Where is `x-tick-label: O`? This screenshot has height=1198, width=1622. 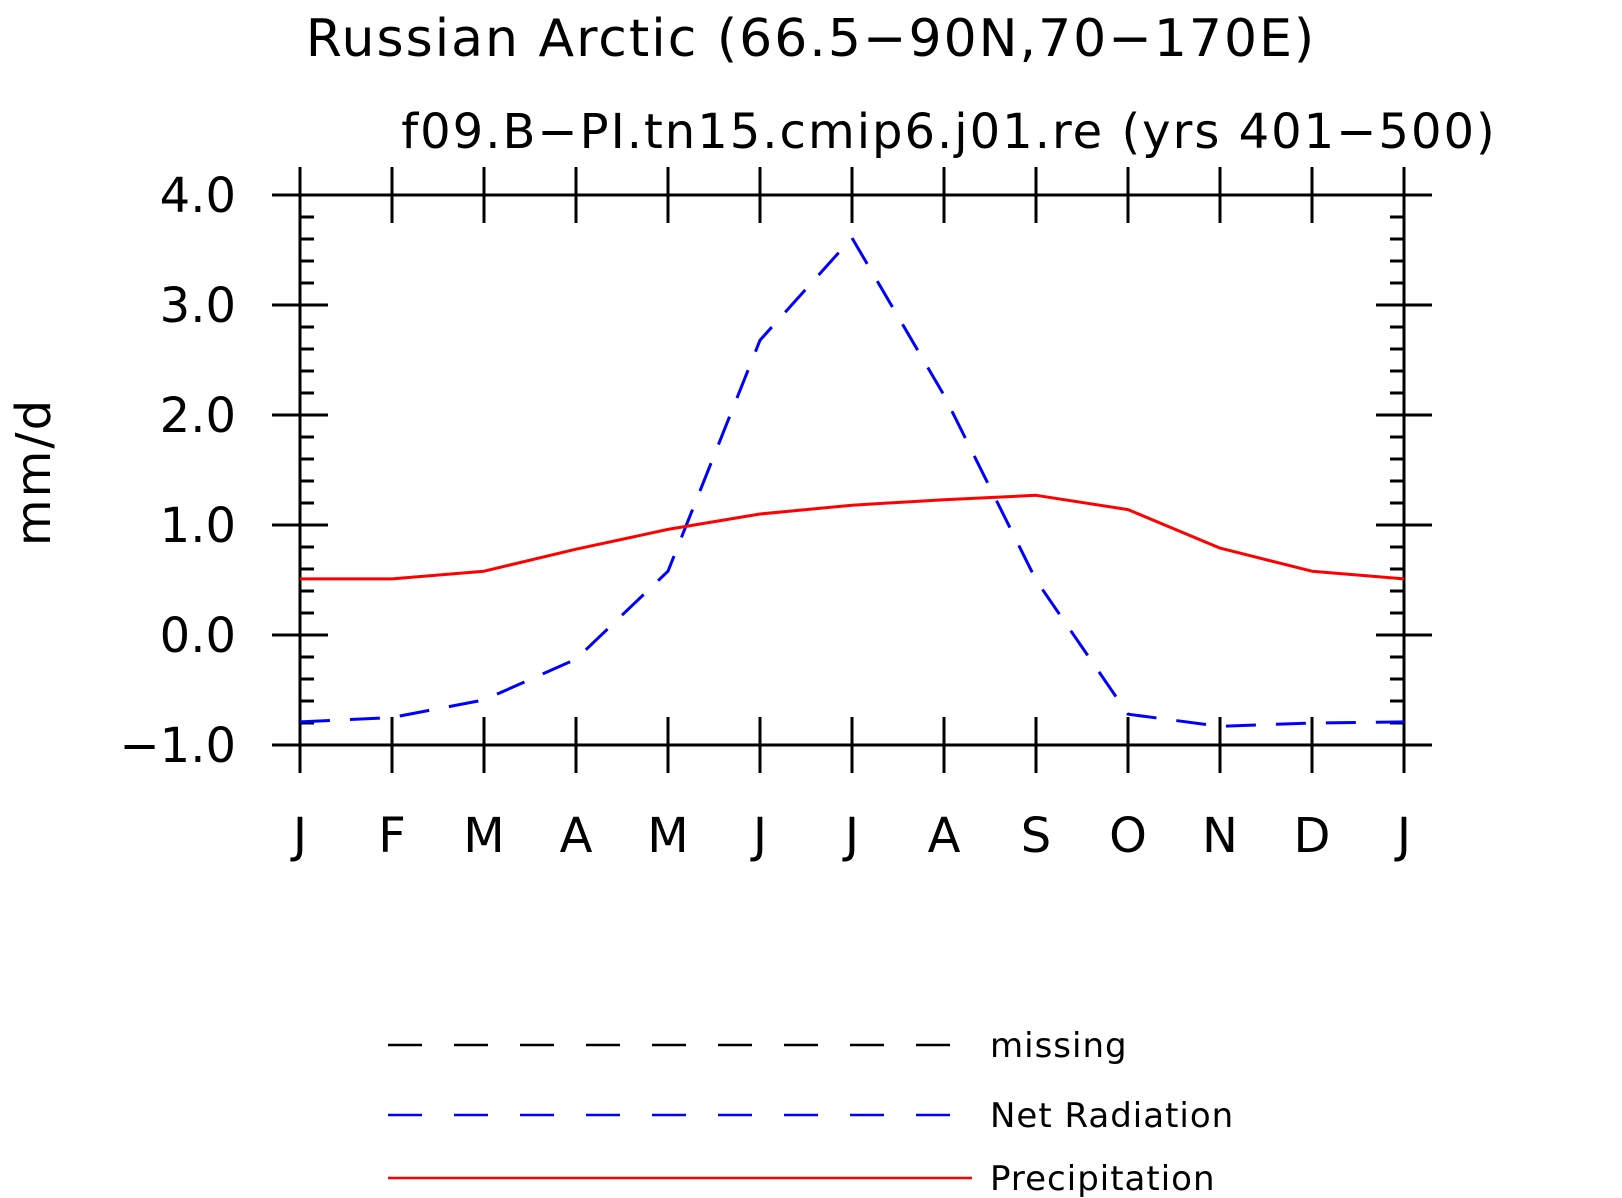
x-tick-label: O is located at coordinates (1128, 836).